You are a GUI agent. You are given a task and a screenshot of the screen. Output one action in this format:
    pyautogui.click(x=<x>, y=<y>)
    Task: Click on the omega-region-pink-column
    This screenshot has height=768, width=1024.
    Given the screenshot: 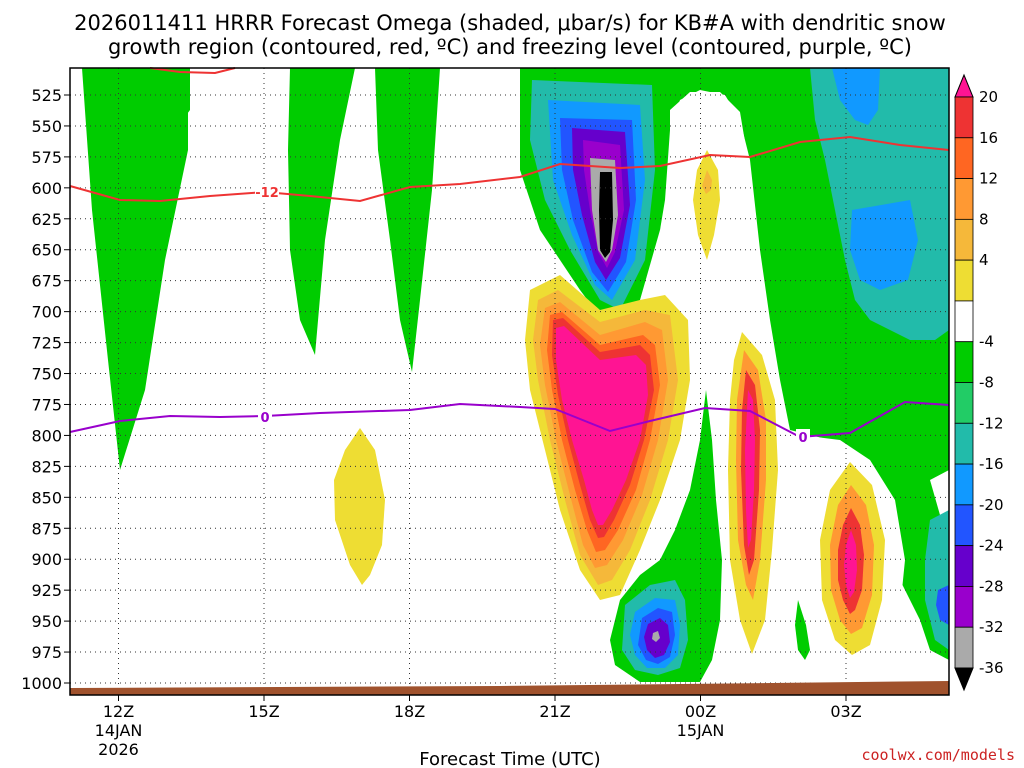 What is the action you would take?
    pyautogui.click(x=750, y=469)
    